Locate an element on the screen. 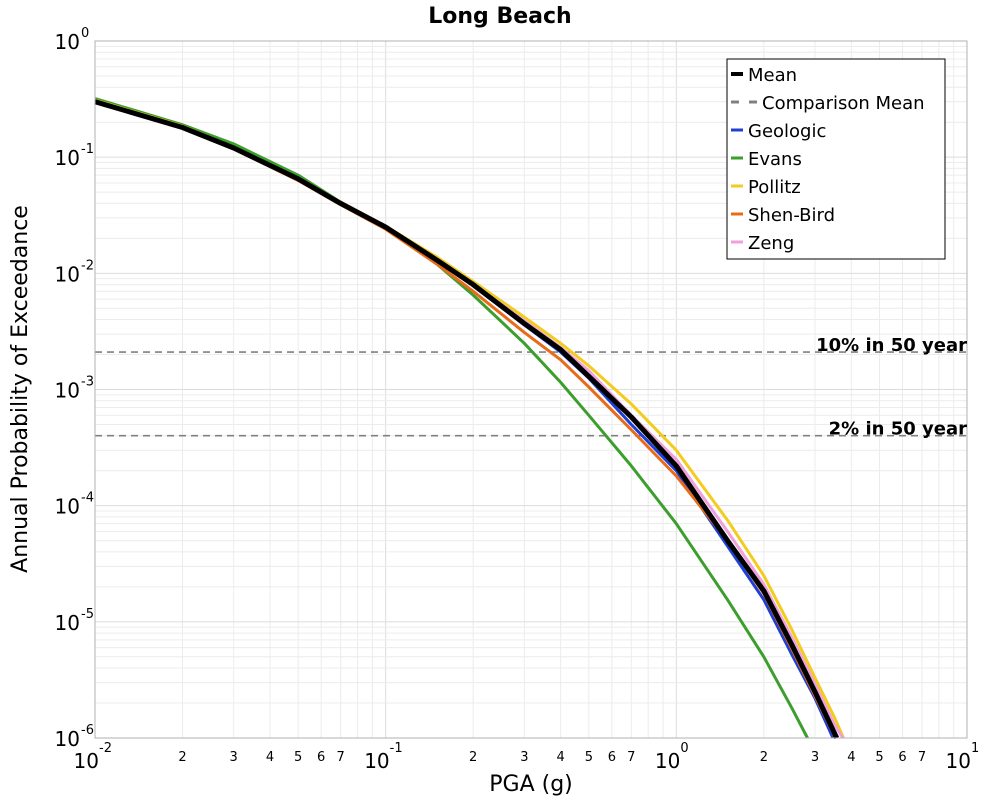  annotation-label: 10% in 50 year is located at coordinates (891, 345).